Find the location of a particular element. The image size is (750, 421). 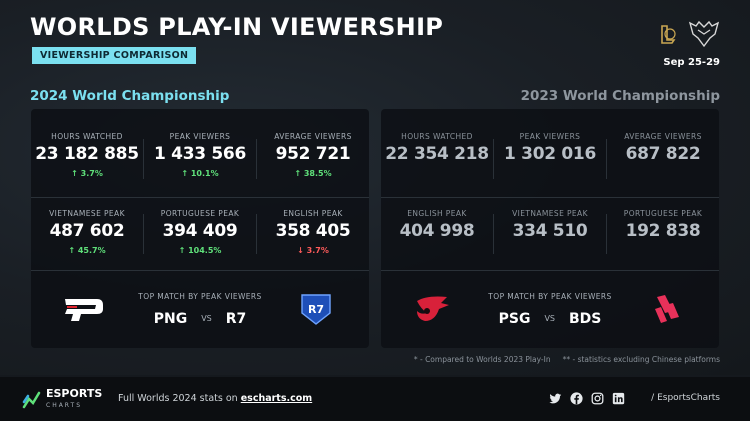

team1-name: PNG is located at coordinates (170, 319).